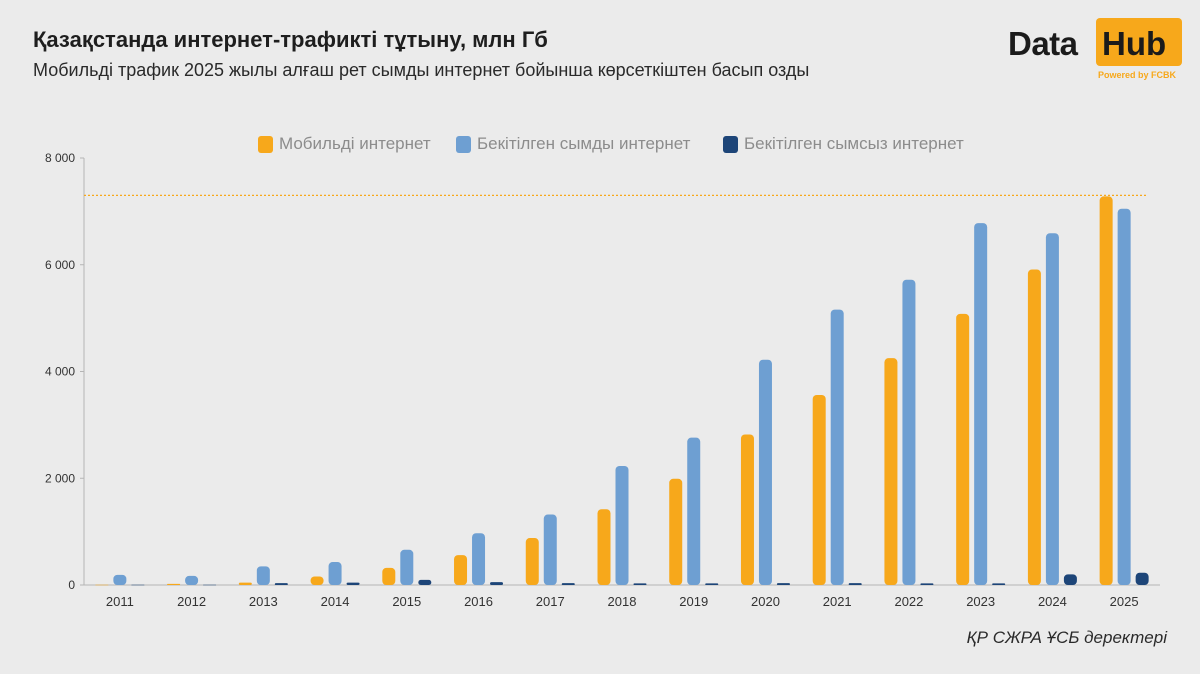 The height and width of the screenshot is (674, 1200). Describe the element at coordinates (1043, 43) in the screenshot. I see `logo-data-text: Data` at that location.